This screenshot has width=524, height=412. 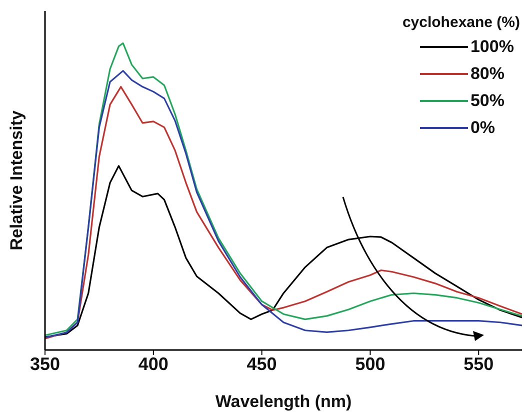 I want to click on legend-label: 0%, so click(x=483, y=128).